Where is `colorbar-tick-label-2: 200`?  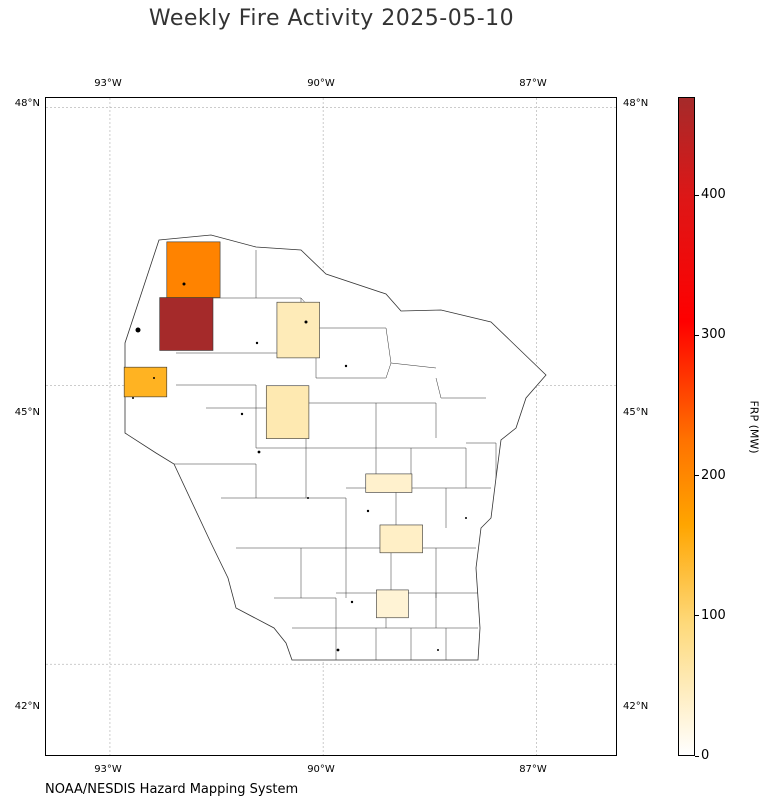 colorbar-tick-label-2: 200 is located at coordinates (713, 475).